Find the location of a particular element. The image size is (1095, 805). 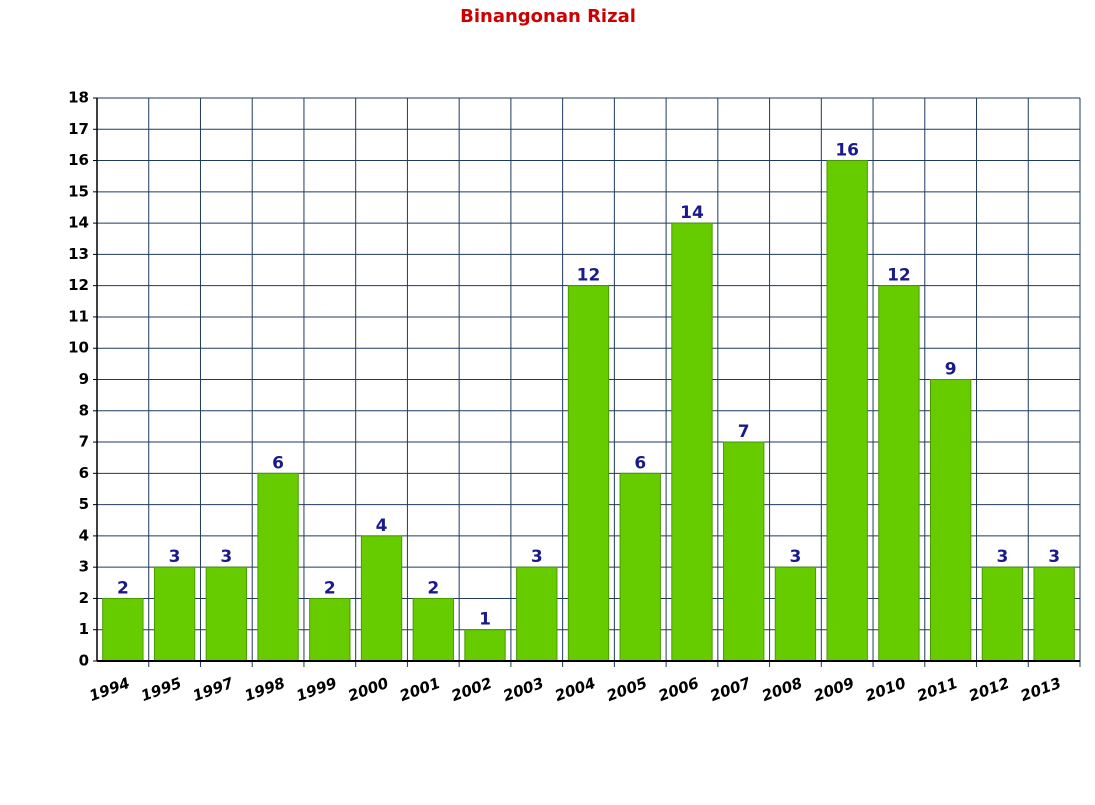

x-tick-label: 2008 is located at coordinates (781, 689).